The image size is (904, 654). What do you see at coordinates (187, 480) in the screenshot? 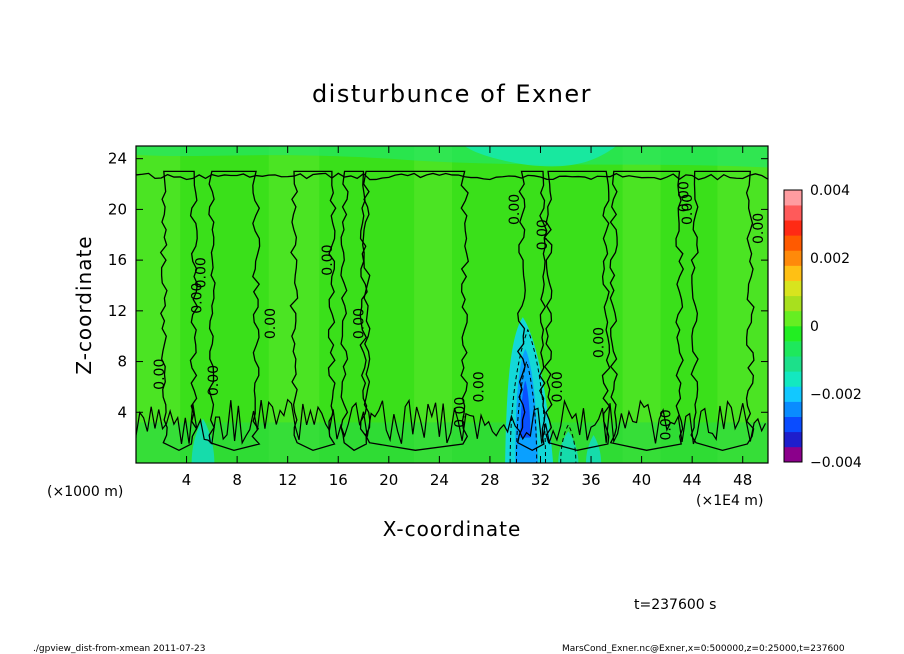
I see `x-tick-label: 4` at bounding box center [187, 480].